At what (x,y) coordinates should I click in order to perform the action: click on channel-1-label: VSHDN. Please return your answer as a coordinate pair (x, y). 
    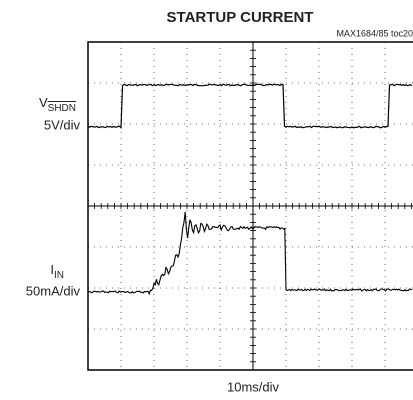
    Looking at the image, I should click on (57, 104).